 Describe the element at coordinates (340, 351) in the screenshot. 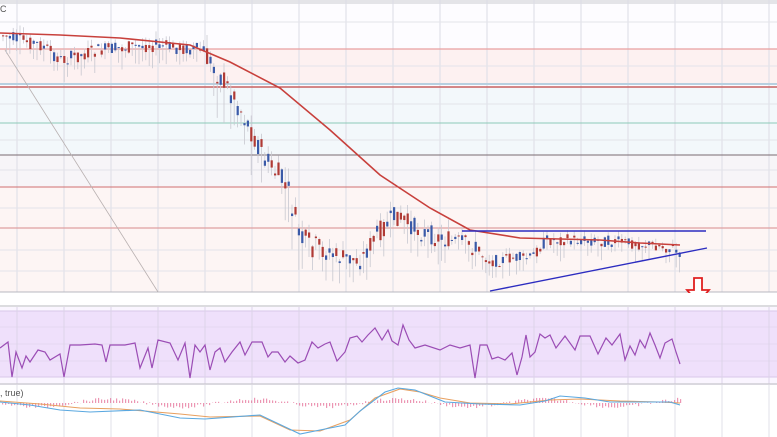

I see `rsi-line` at that location.